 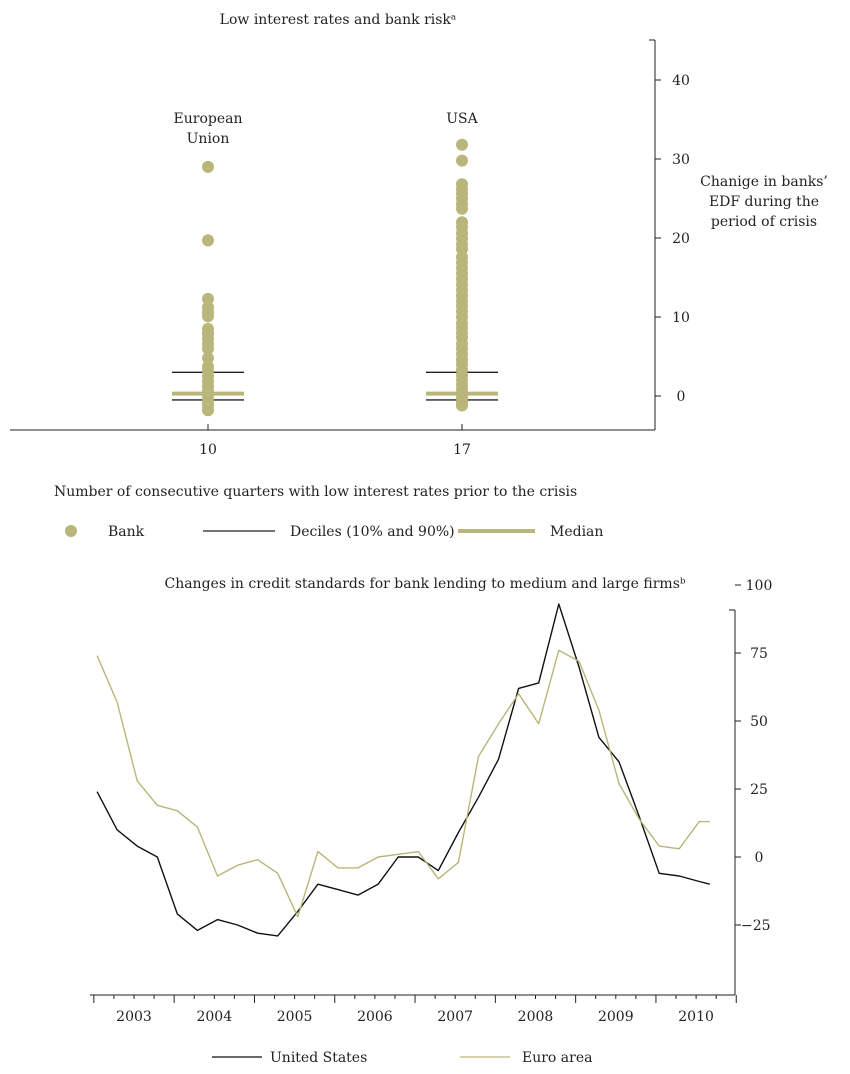 What do you see at coordinates (764, 222) in the screenshot?
I see `chart1-ylabel-line: period of crisis` at bounding box center [764, 222].